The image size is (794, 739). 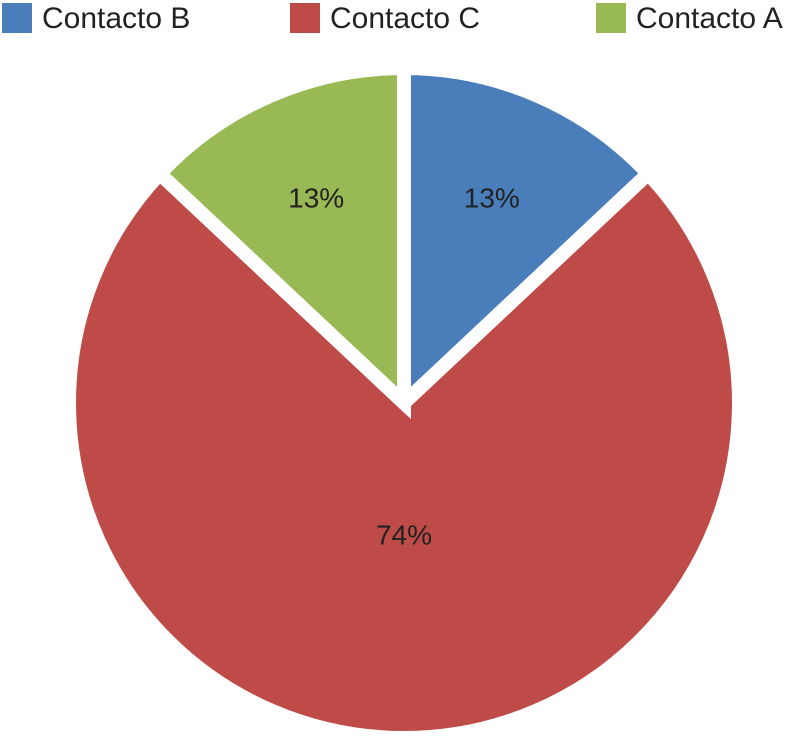 What do you see at coordinates (404, 366) in the screenshot?
I see `value-labels: 13% 74% 13%` at bounding box center [404, 366].